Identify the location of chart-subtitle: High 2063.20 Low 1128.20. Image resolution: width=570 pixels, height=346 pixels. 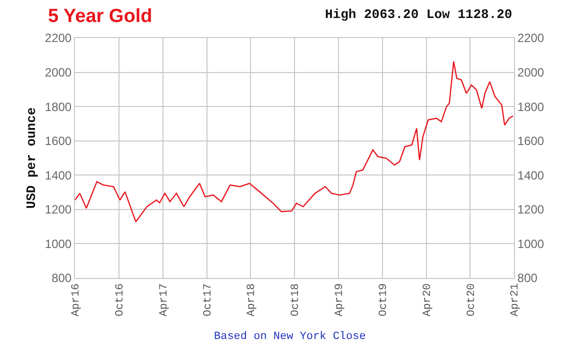
(418, 14).